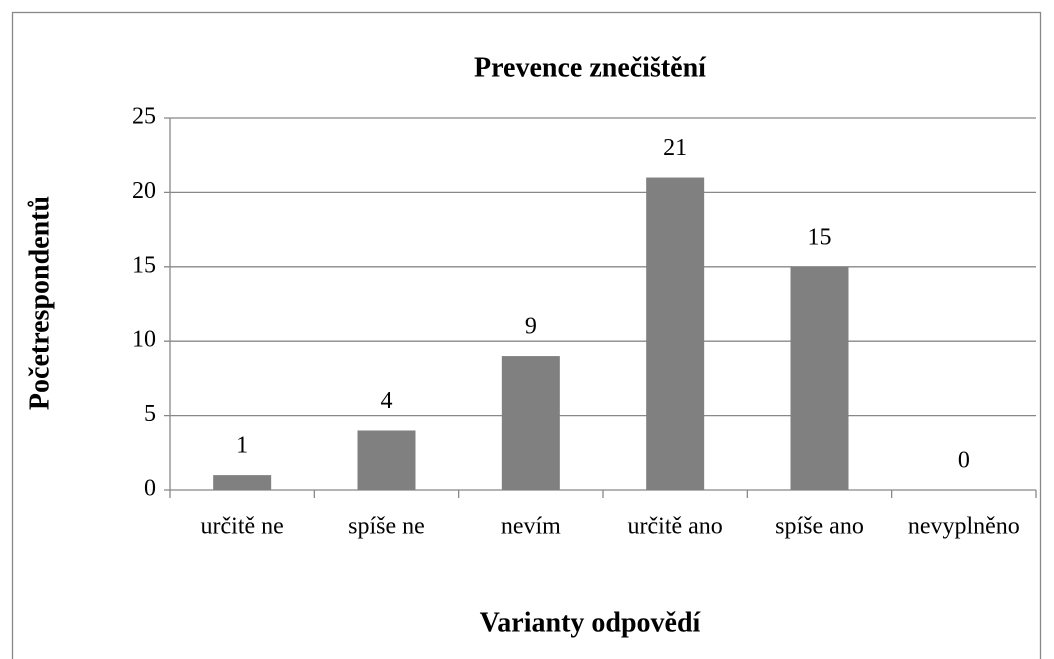  I want to click on data-label: 1, so click(242, 446).